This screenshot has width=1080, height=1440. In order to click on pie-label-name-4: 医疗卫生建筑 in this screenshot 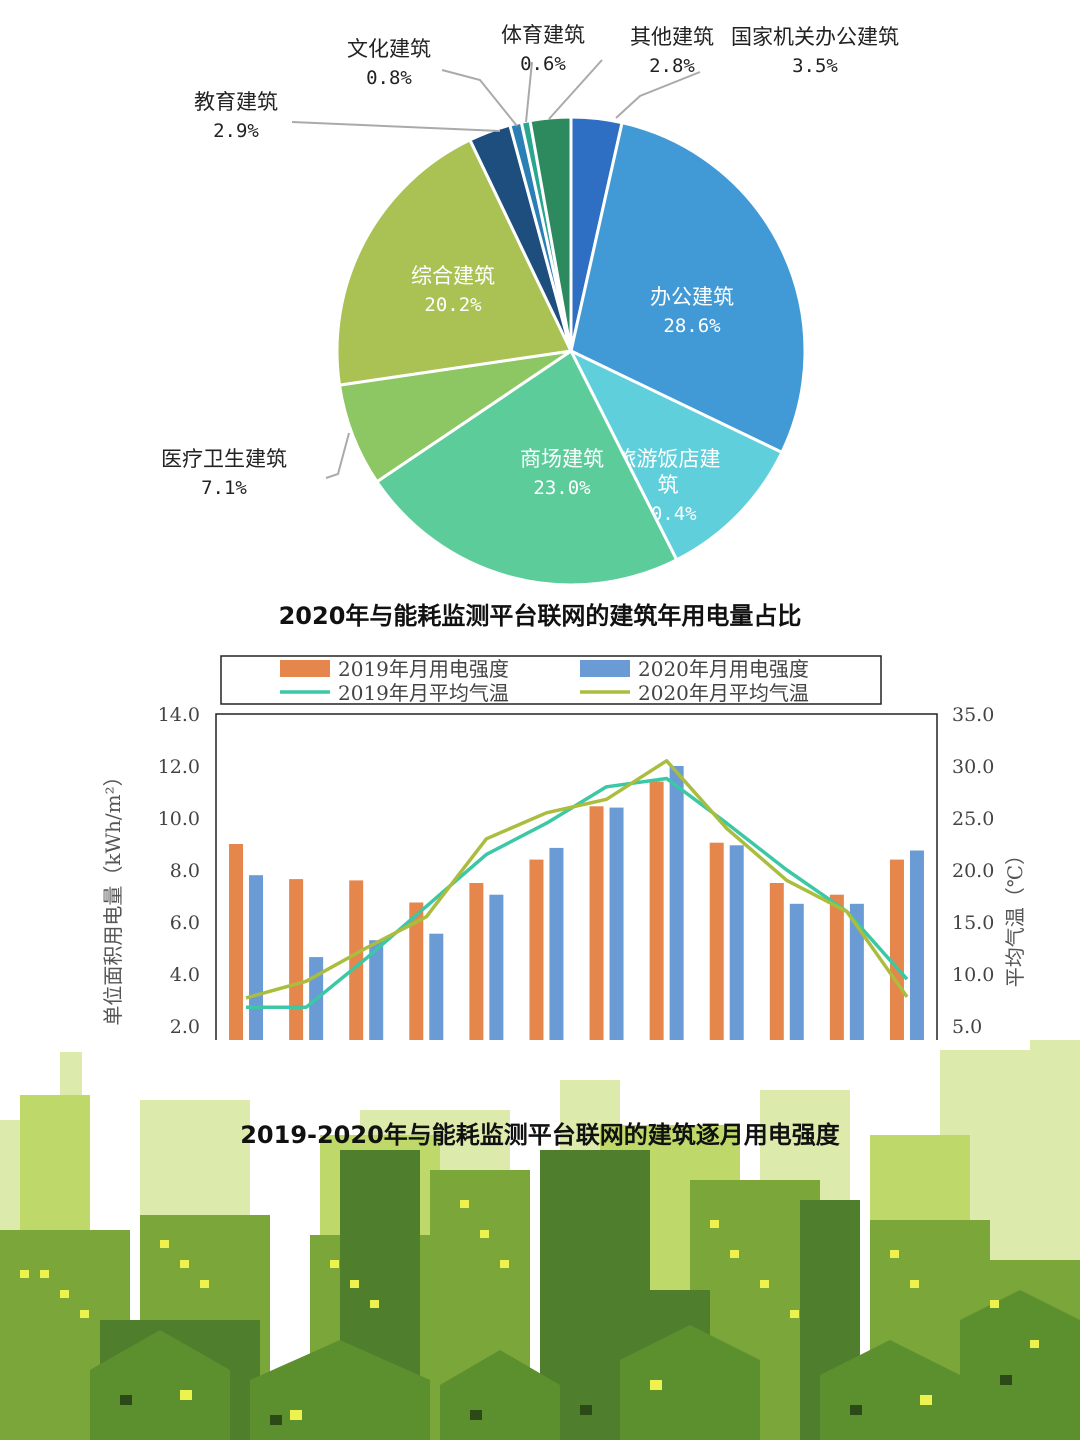, I will do `click(224, 459)`.